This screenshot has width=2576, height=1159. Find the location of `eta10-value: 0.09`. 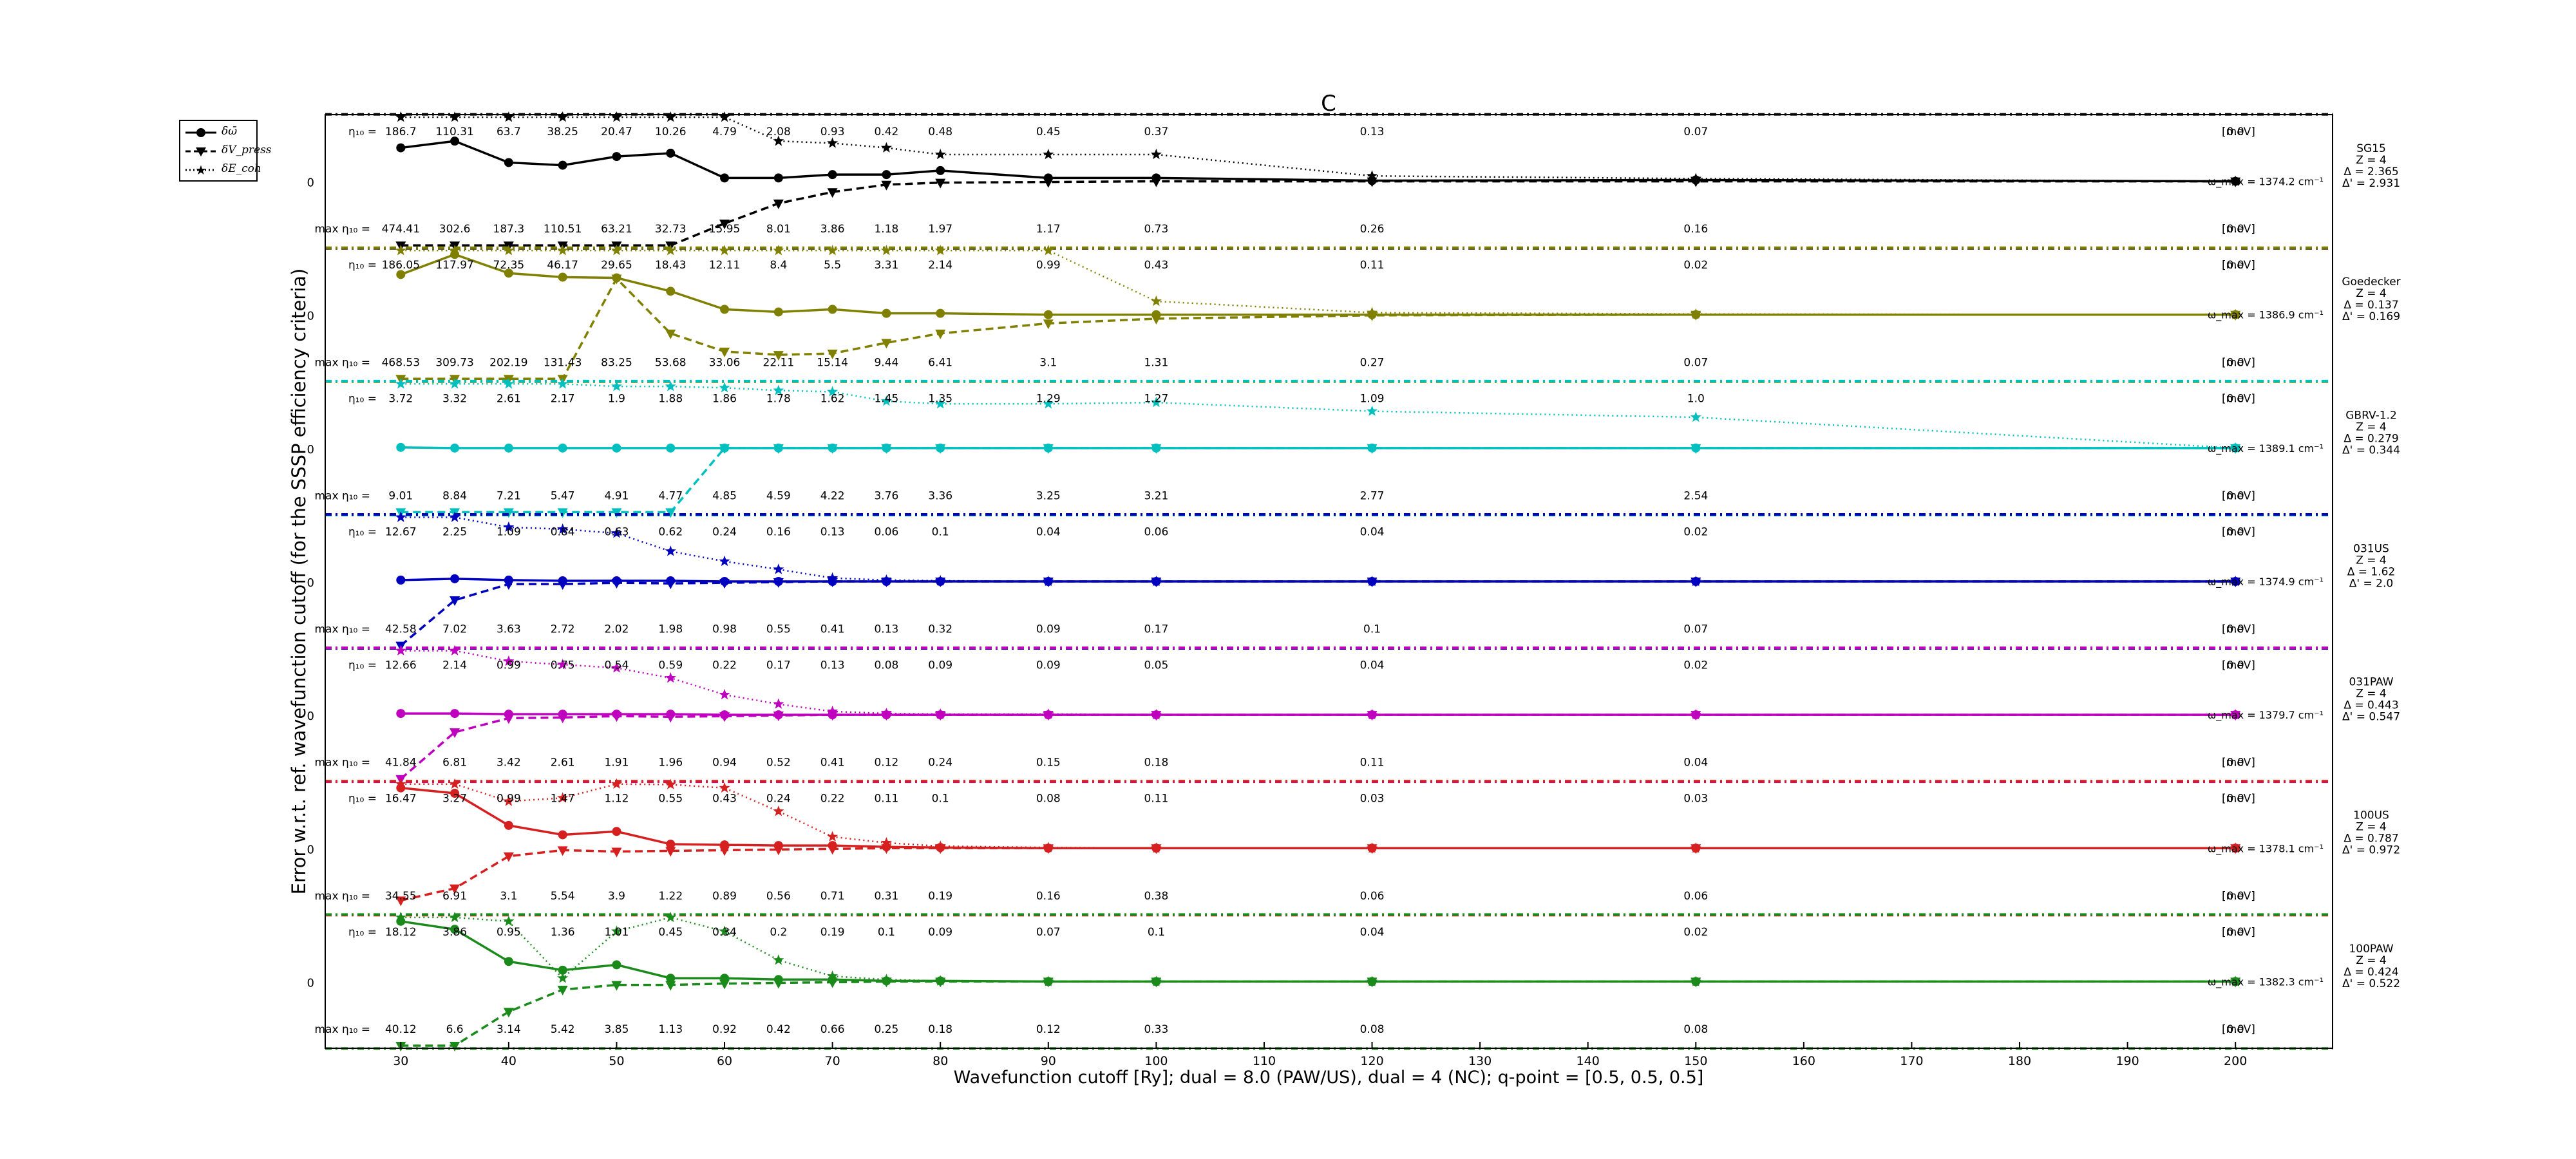

eta10-value: 0.09 is located at coordinates (940, 932).